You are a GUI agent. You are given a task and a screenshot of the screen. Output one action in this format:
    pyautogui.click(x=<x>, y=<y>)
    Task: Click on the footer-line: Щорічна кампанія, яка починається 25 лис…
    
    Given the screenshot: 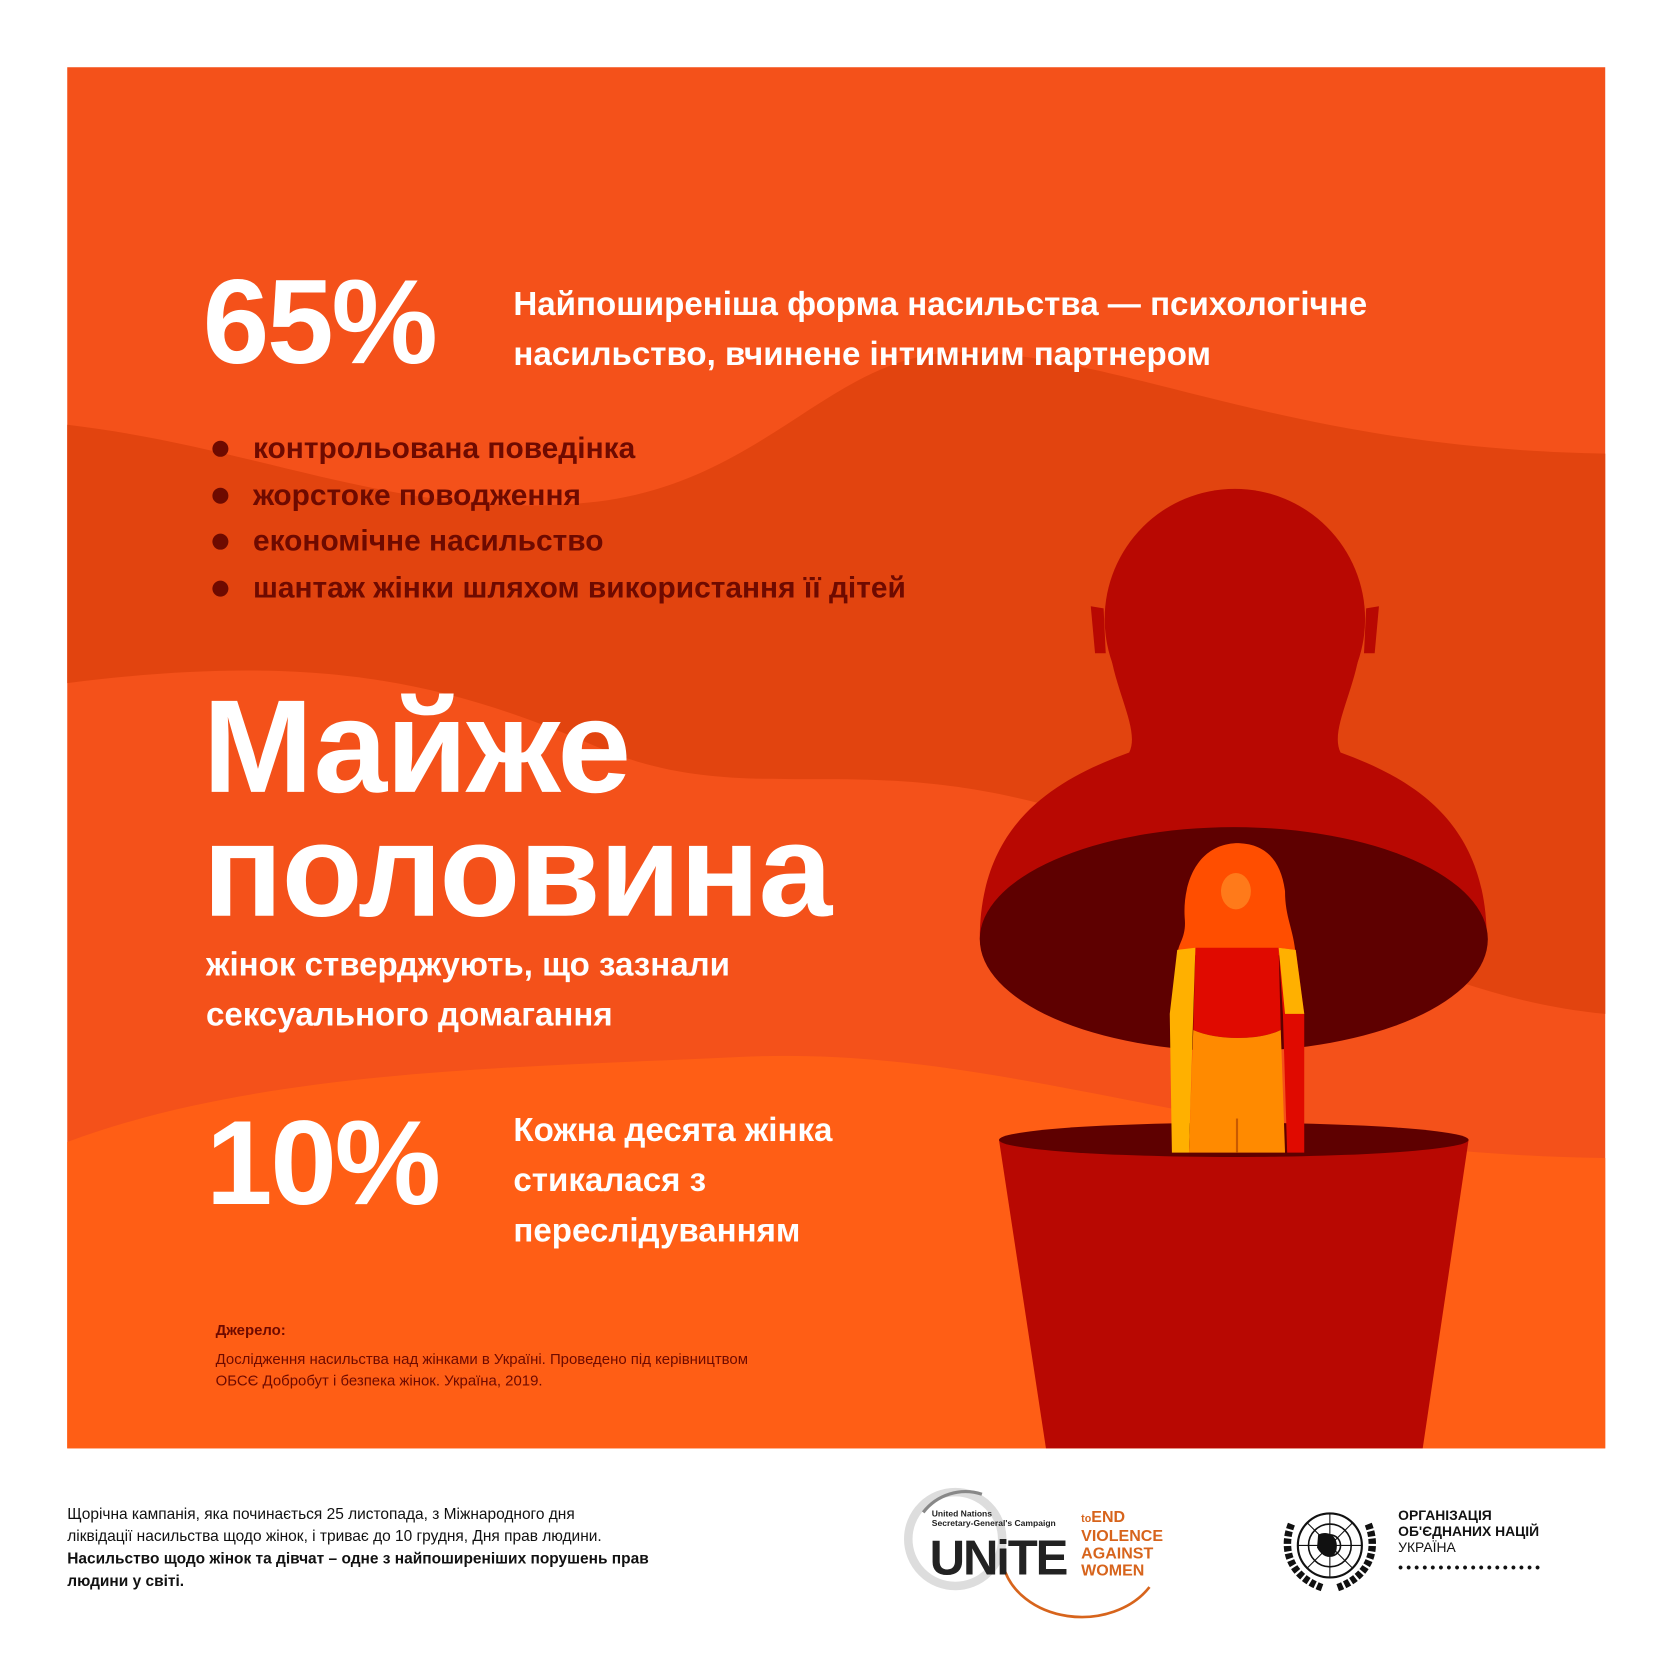 What is the action you would take?
    pyautogui.click(x=321, y=1514)
    